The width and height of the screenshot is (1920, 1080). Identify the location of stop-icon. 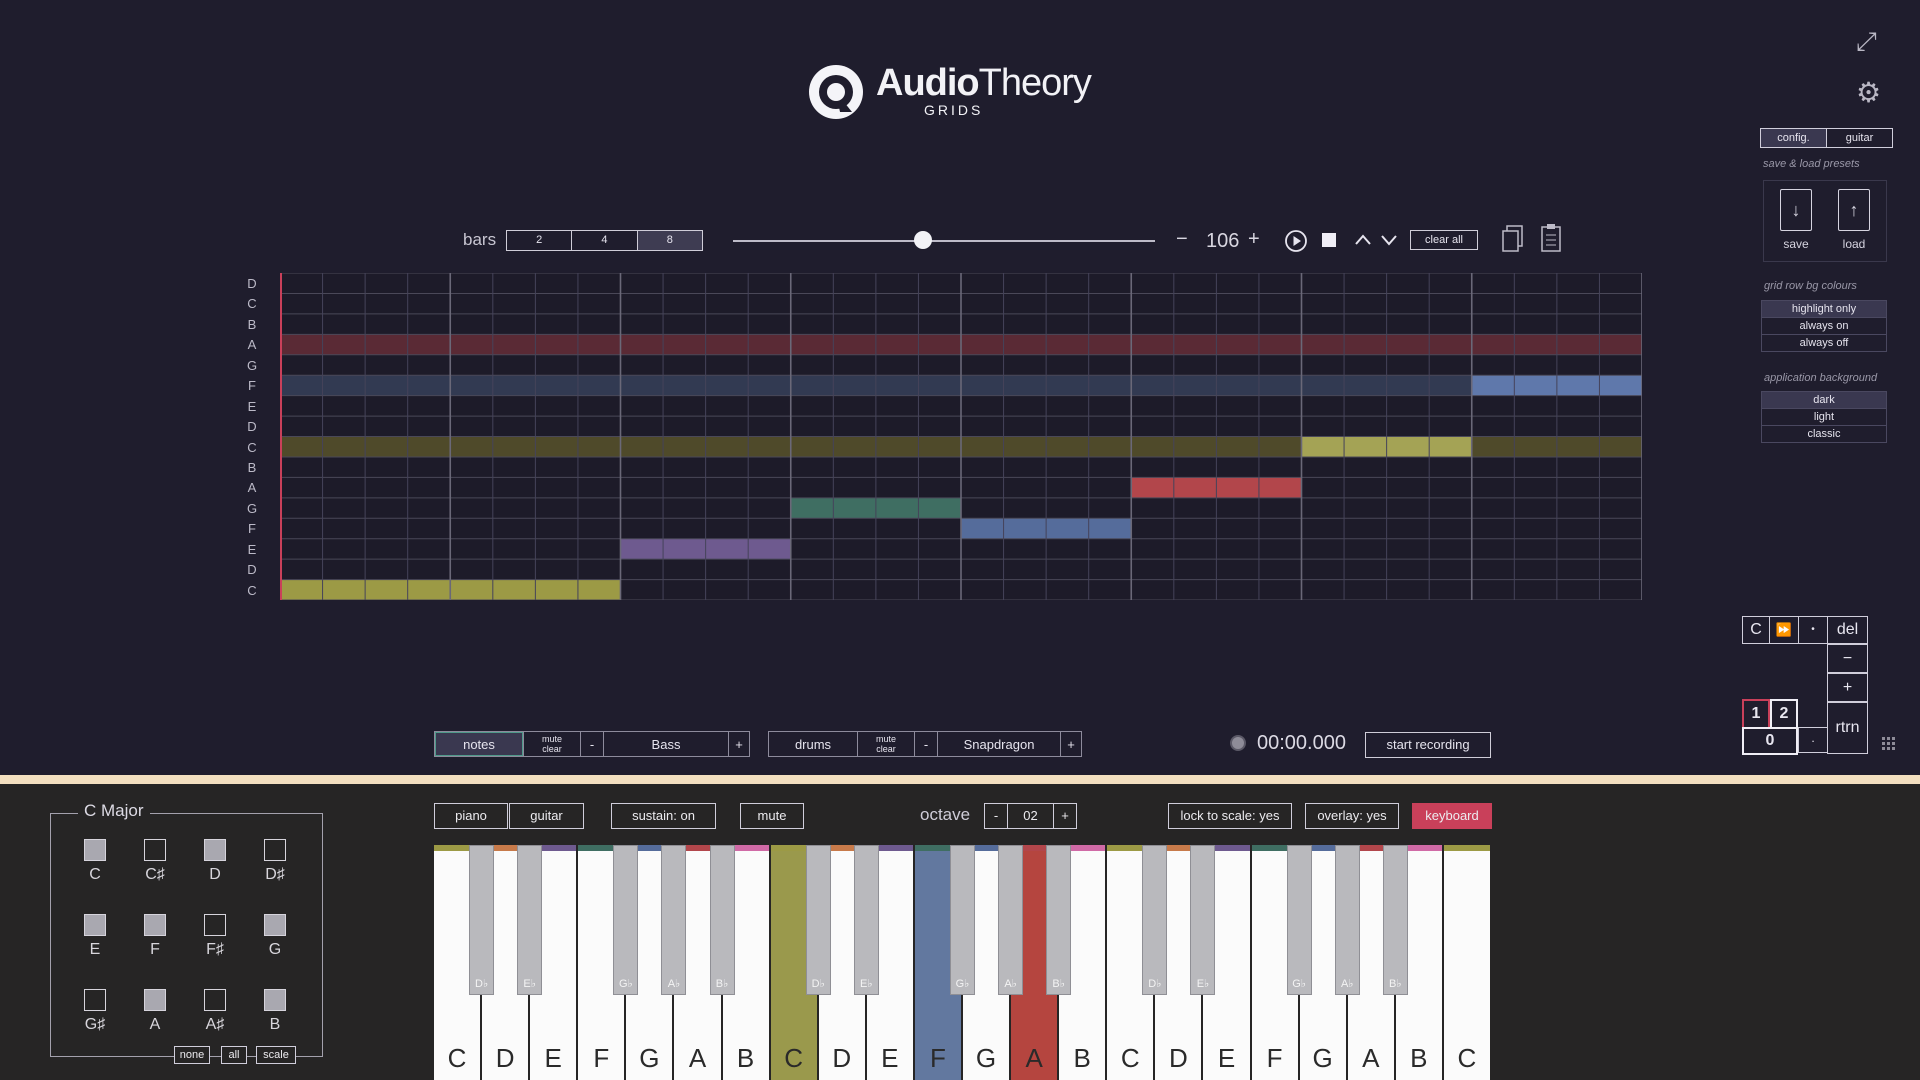
(1329, 240).